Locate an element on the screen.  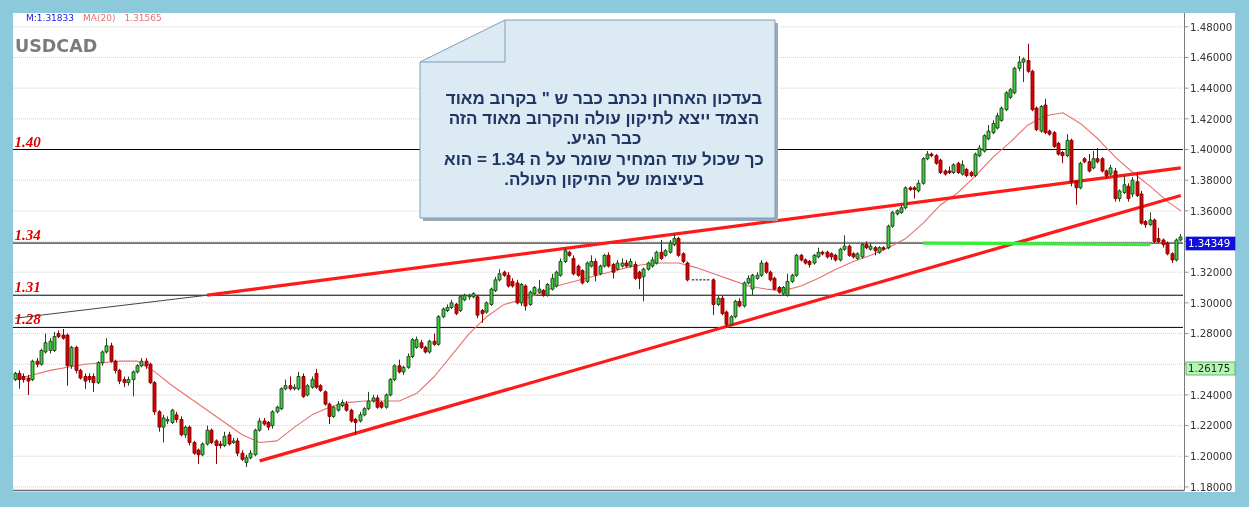
annotation: בעדכון האחרון נכתב כבר ש " בקרוב מאוד הצמד ייצא לתיקון עולה והקרוב מאוד הזה כבר הגיע. is located at coordinates (604, 119).